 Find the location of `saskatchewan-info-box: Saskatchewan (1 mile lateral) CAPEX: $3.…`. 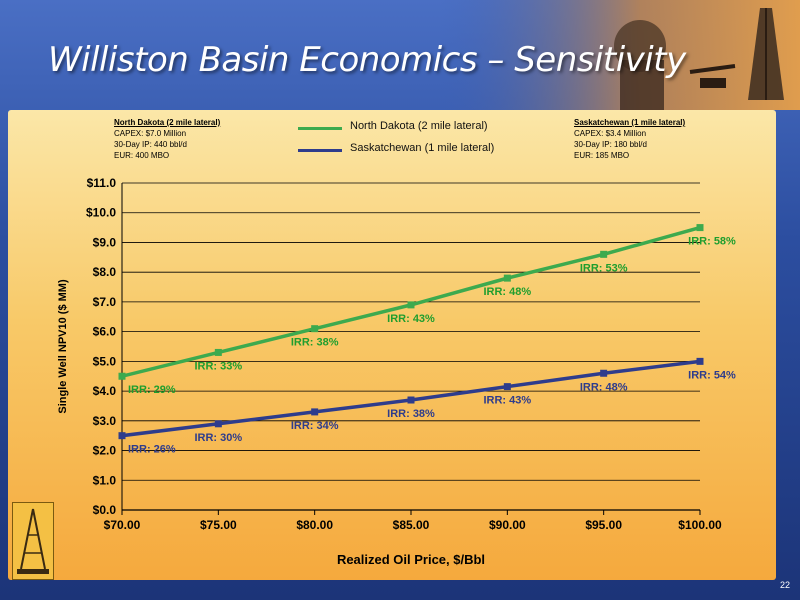

saskatchewan-info-box: Saskatchewan (1 mile lateral) CAPEX: $3.… is located at coordinates (629, 139).